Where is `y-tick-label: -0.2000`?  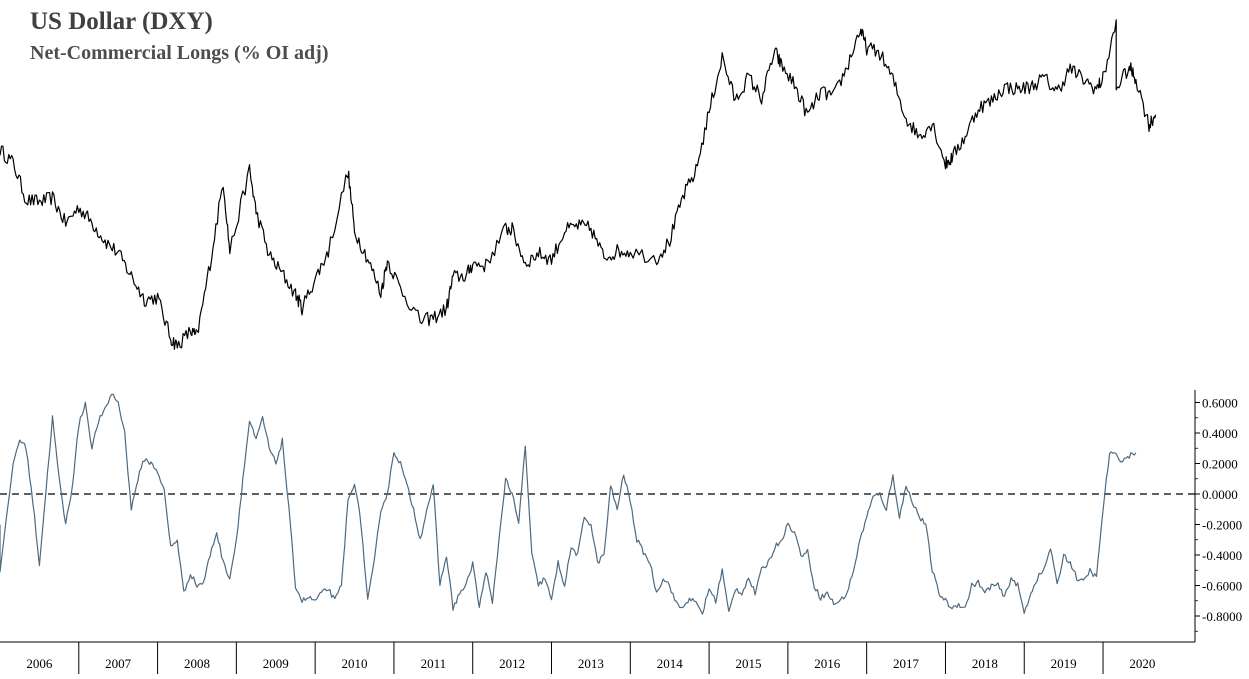 y-tick-label: -0.2000 is located at coordinates (1222, 525).